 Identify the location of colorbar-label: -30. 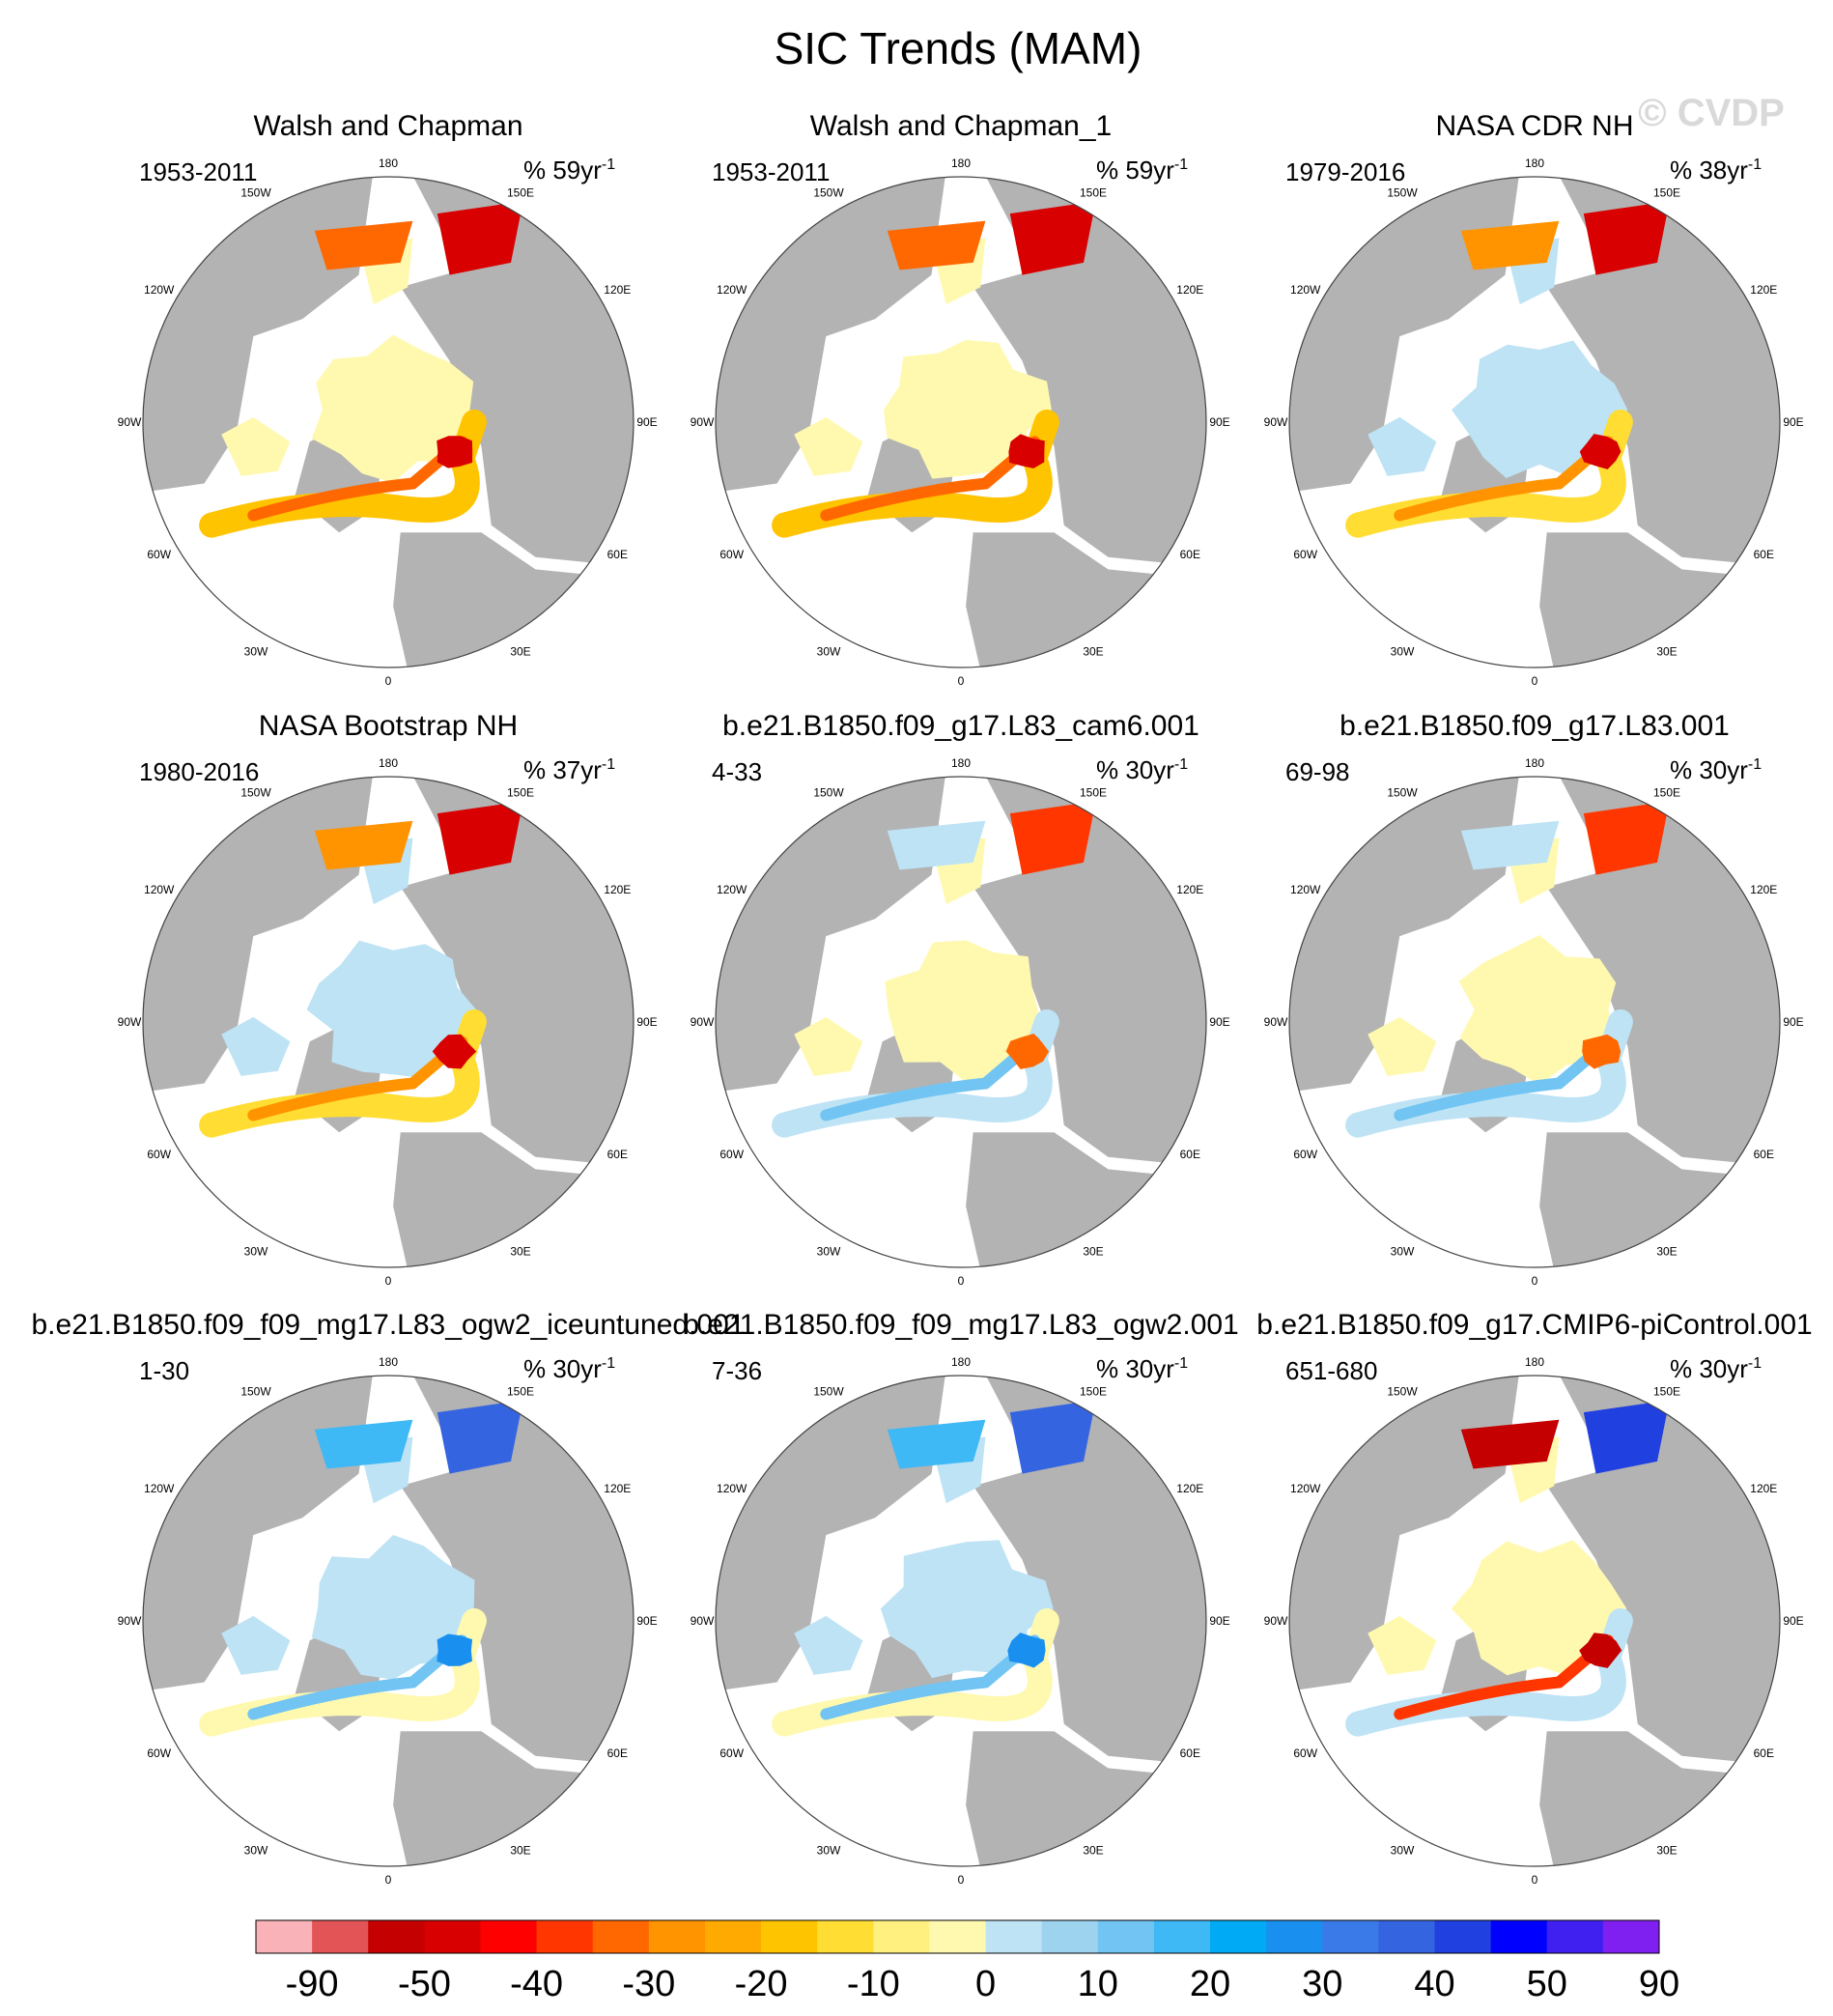
(648, 1984).